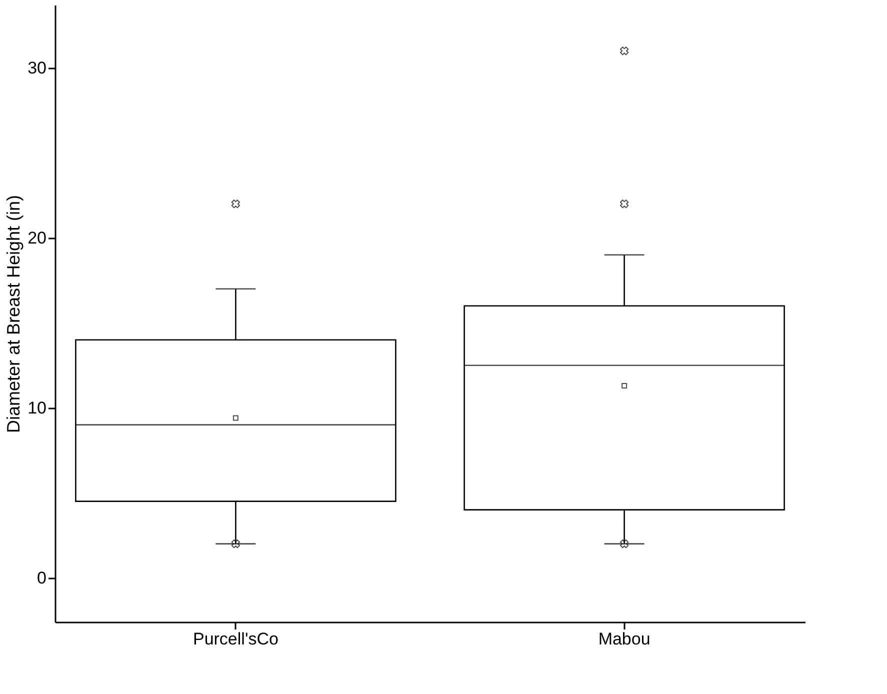 The height and width of the screenshot is (694, 887). I want to click on y-tick-label: 30, so click(37, 68).